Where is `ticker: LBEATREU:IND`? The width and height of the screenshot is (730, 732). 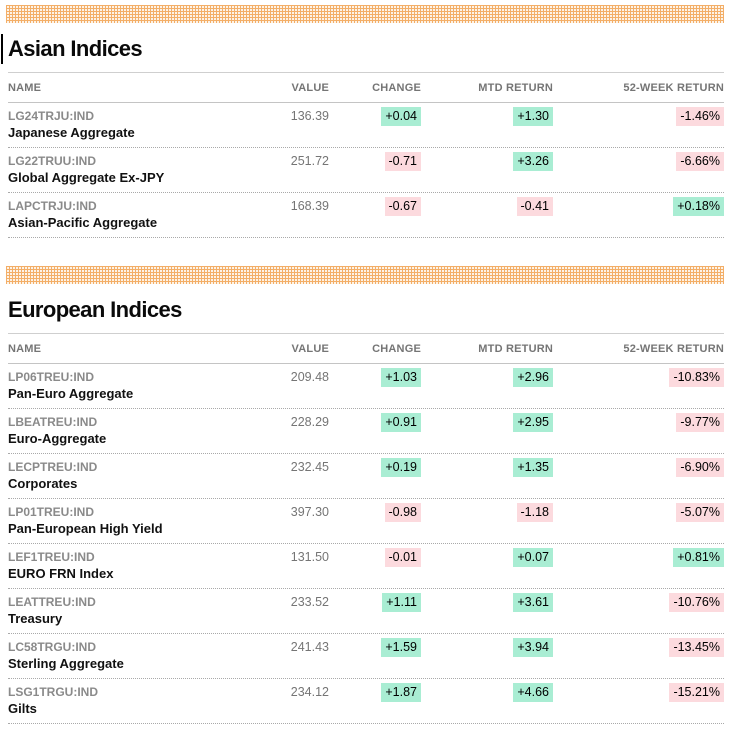
ticker: LBEATREU:IND is located at coordinates (53, 422).